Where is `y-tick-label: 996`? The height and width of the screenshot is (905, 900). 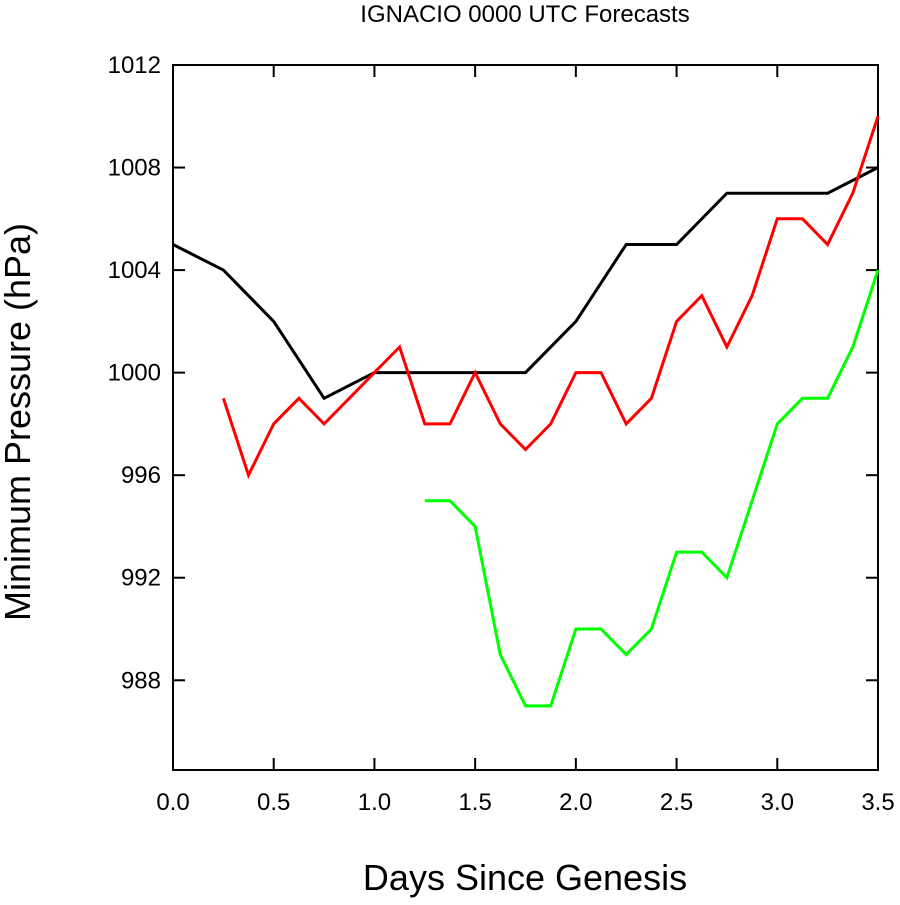 y-tick-label: 996 is located at coordinates (141, 475).